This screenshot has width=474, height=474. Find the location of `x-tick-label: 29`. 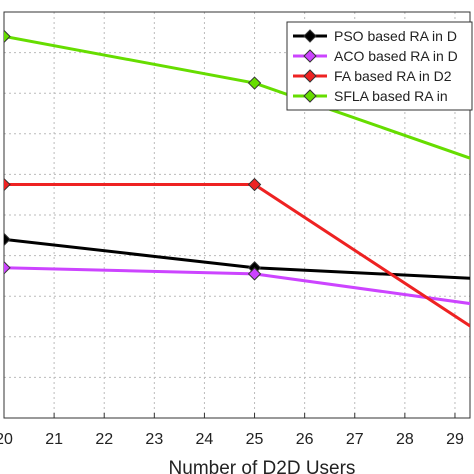

x-tick-label: 29 is located at coordinates (455, 439).